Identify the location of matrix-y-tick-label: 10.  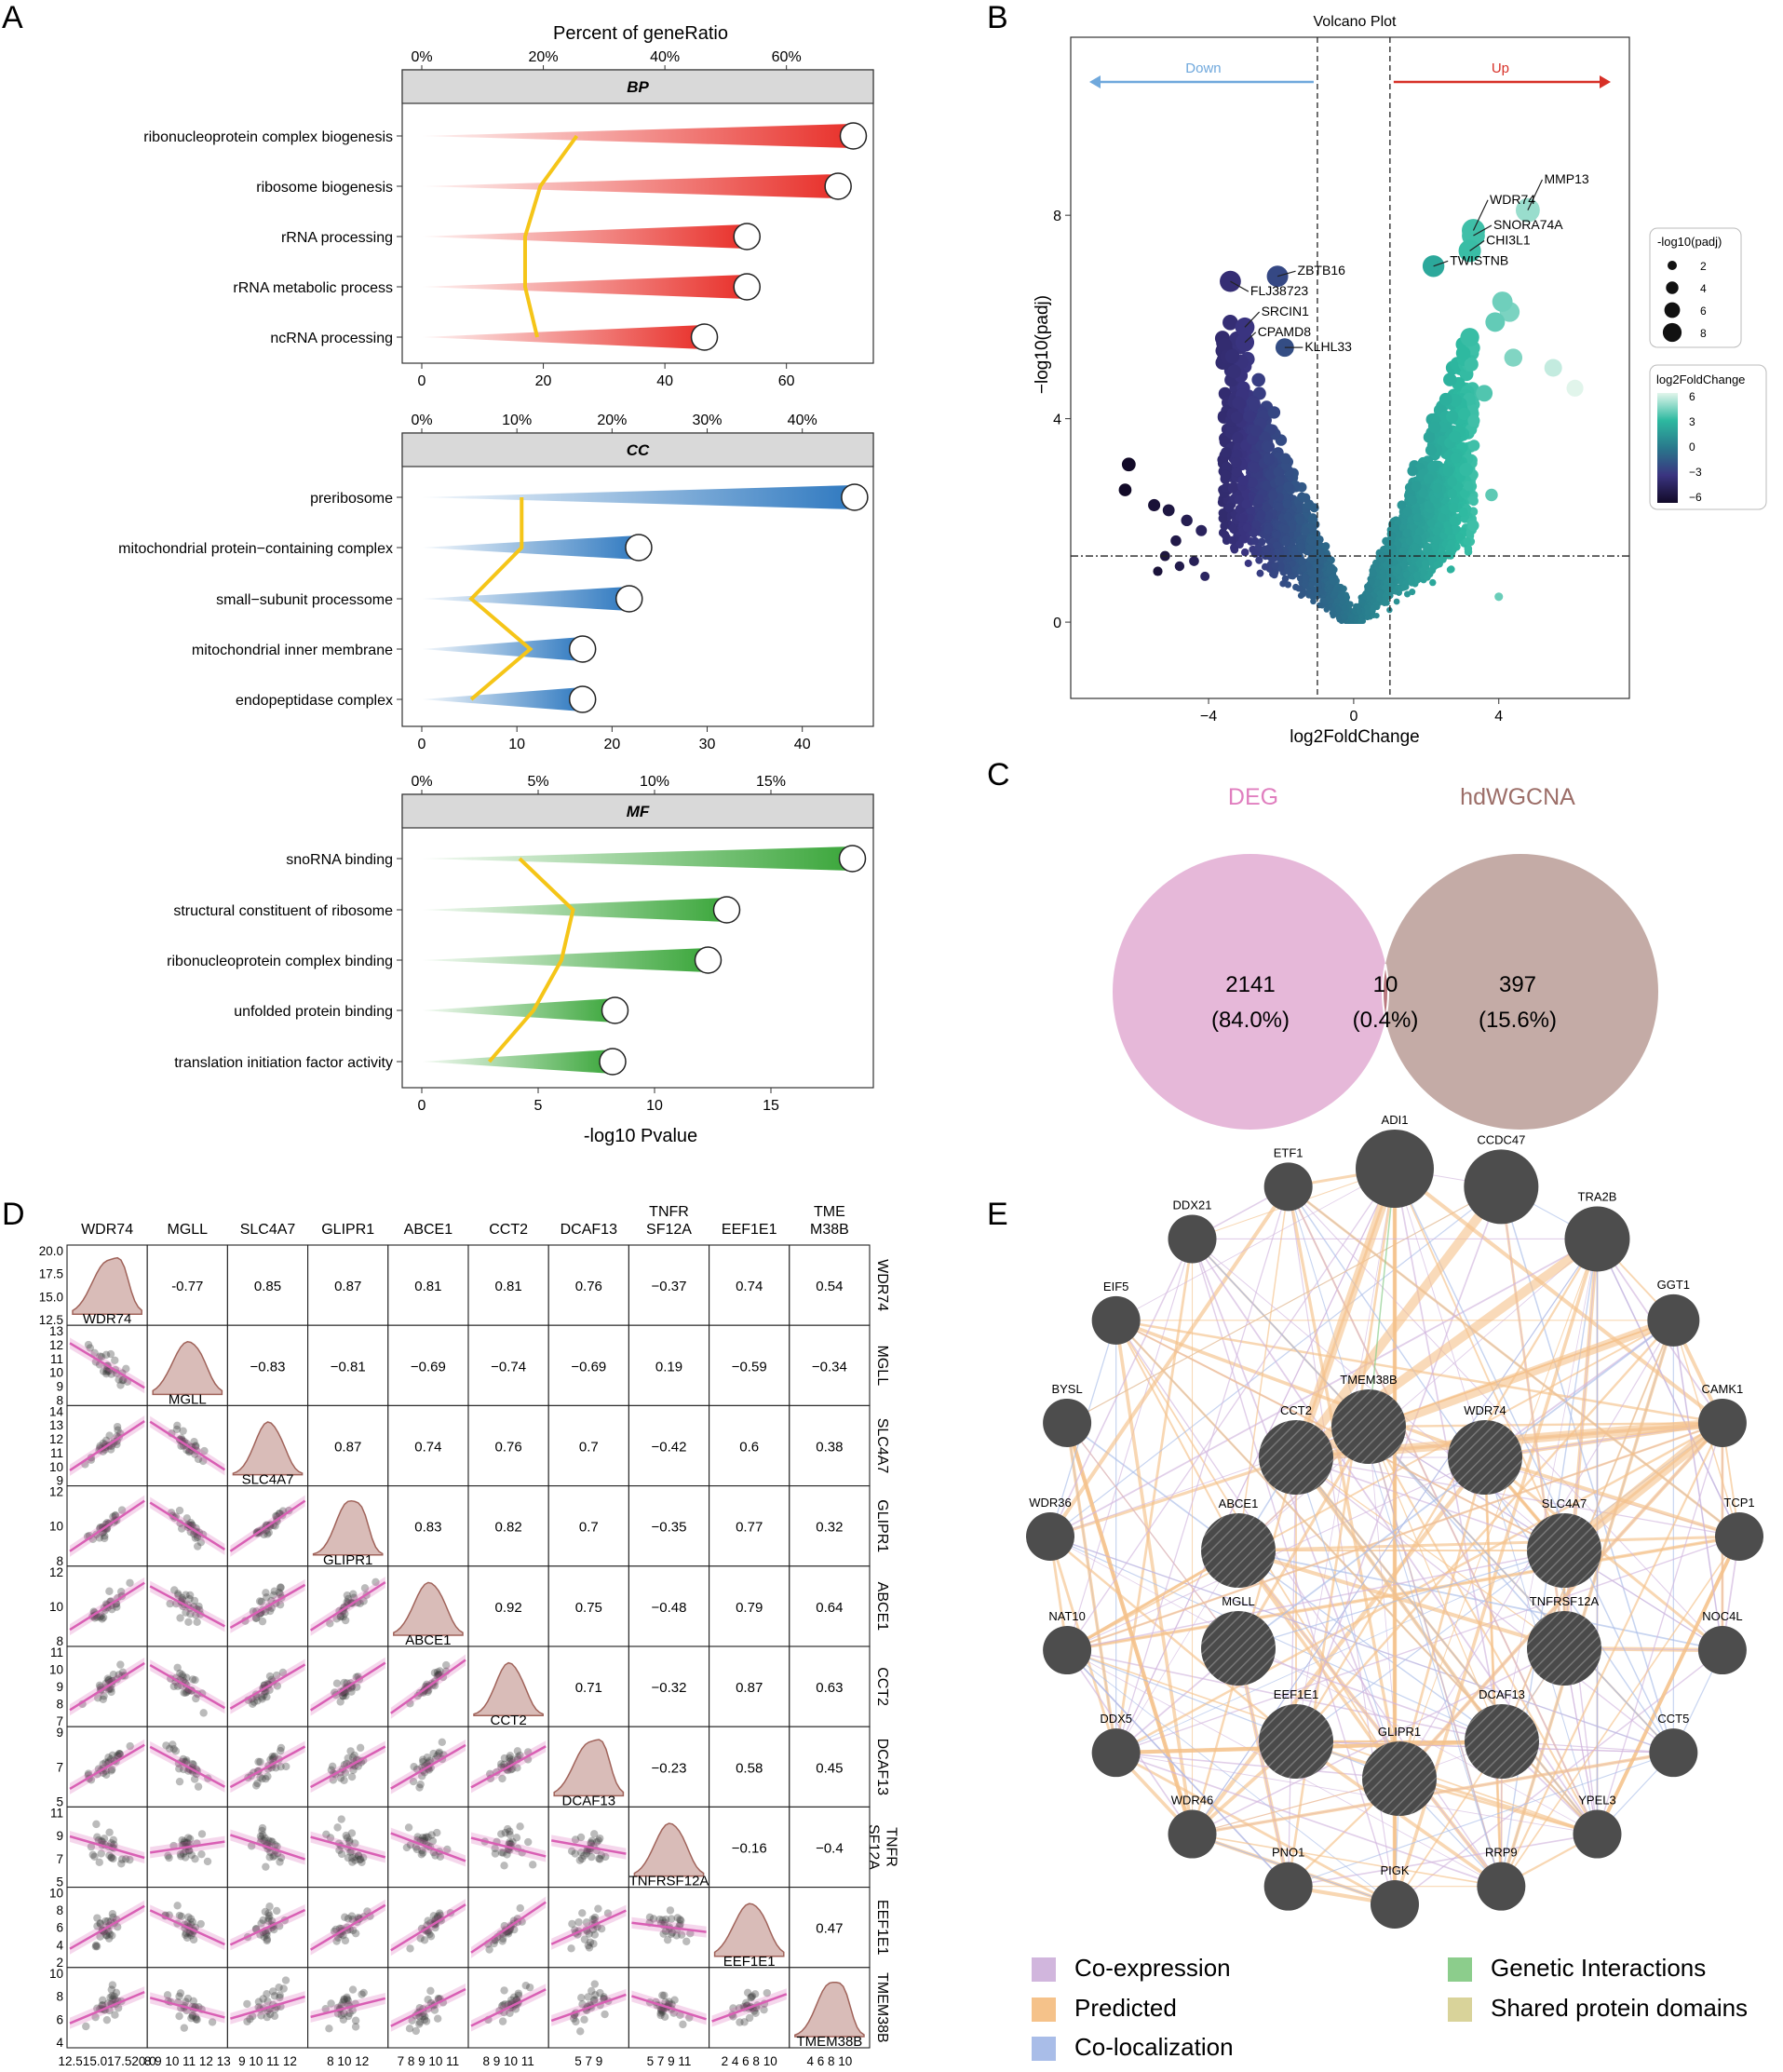
(56, 1373).